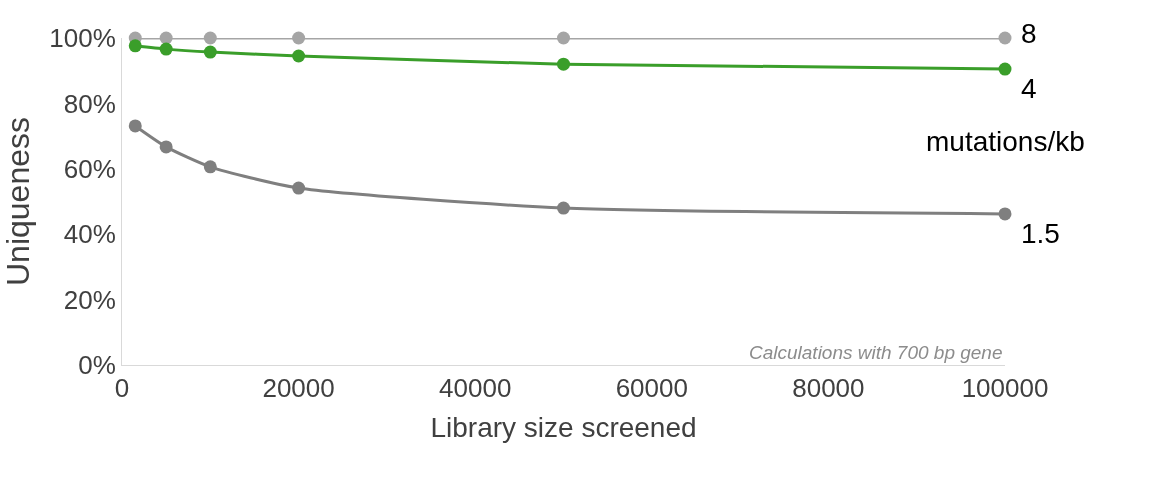  I want to click on series-label: 4, so click(1029, 88).